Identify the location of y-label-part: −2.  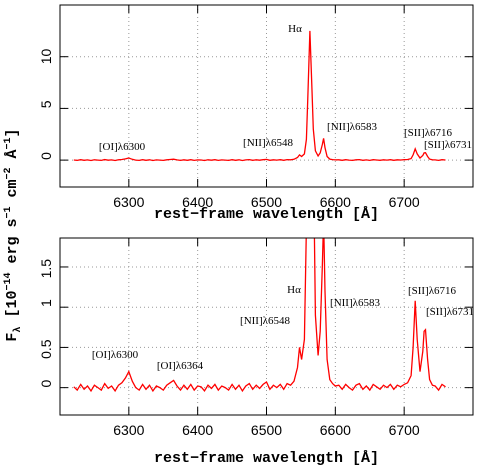
(8, 173).